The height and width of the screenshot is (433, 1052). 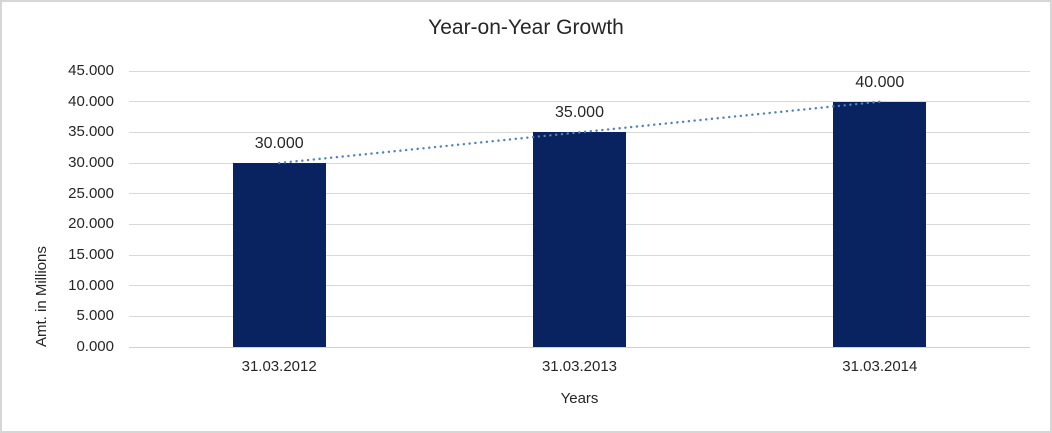 I want to click on x-axis-title: Years, so click(x=579, y=398).